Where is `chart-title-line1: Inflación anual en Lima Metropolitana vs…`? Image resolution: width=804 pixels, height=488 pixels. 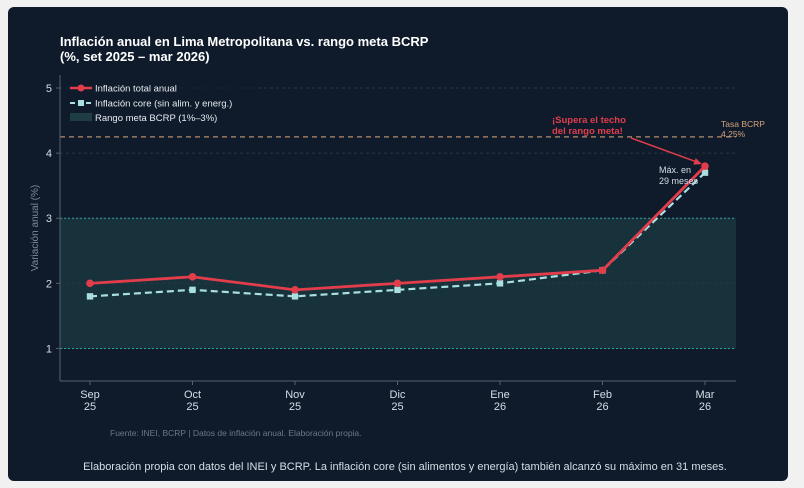 chart-title-line1: Inflación anual en Lima Metropolitana vs… is located at coordinates (244, 41).